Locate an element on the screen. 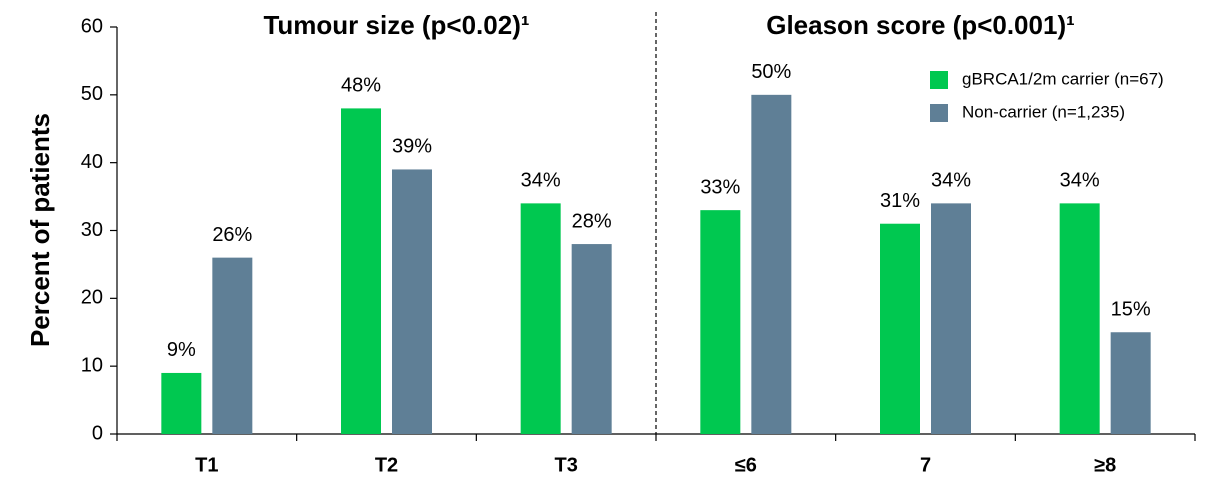 This screenshot has width=1220, height=479. x-tick-label: 7 is located at coordinates (925, 465).